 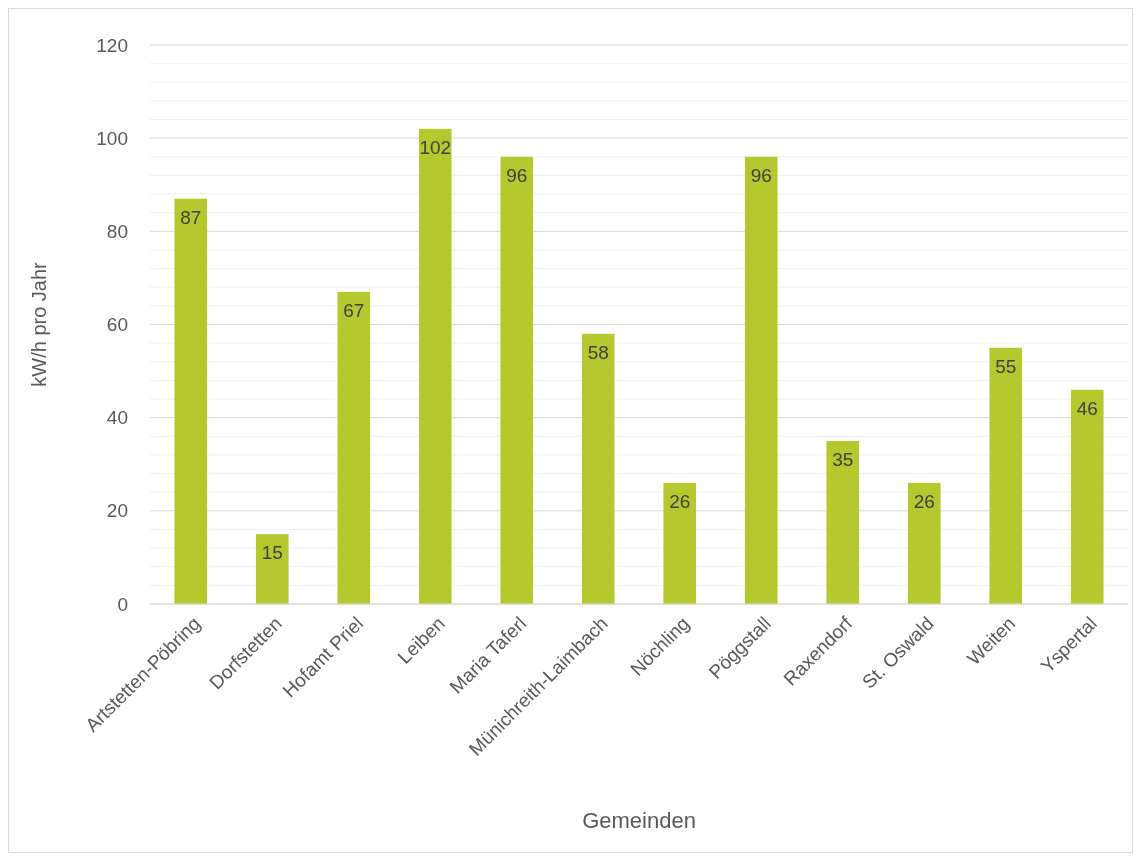 What do you see at coordinates (639, 820) in the screenshot?
I see `x-axis-title: Gemeinden` at bounding box center [639, 820].